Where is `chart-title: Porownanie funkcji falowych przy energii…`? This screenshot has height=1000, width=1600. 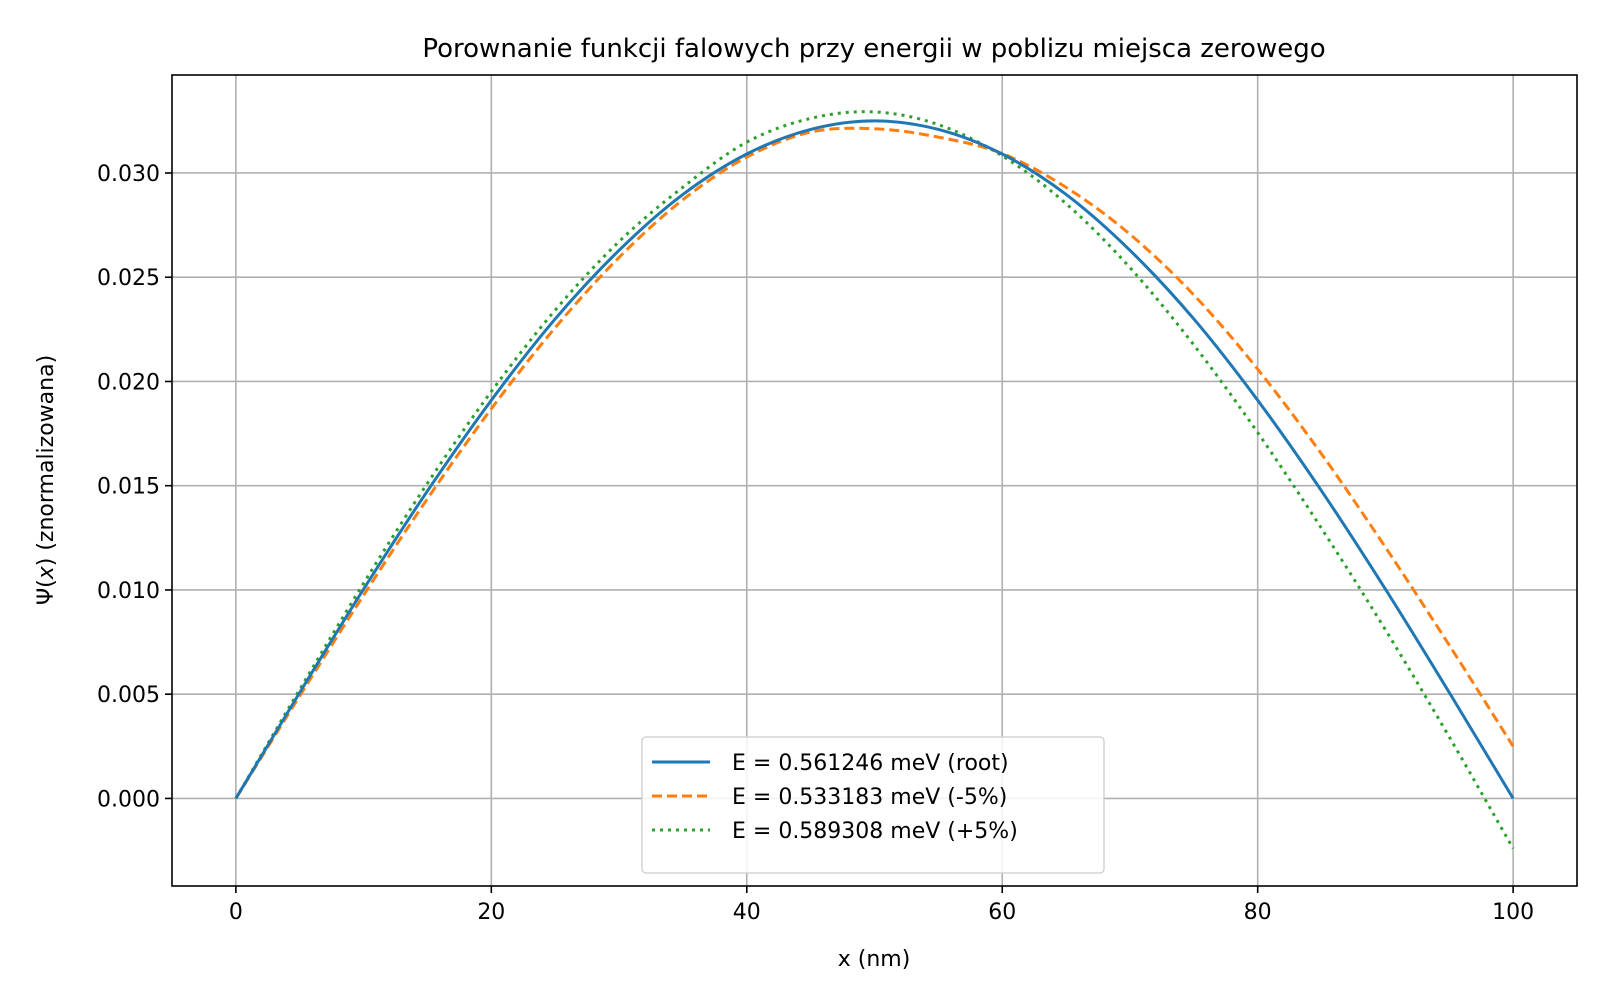 chart-title: Porownanie funkcji falowych przy energii… is located at coordinates (873, 49).